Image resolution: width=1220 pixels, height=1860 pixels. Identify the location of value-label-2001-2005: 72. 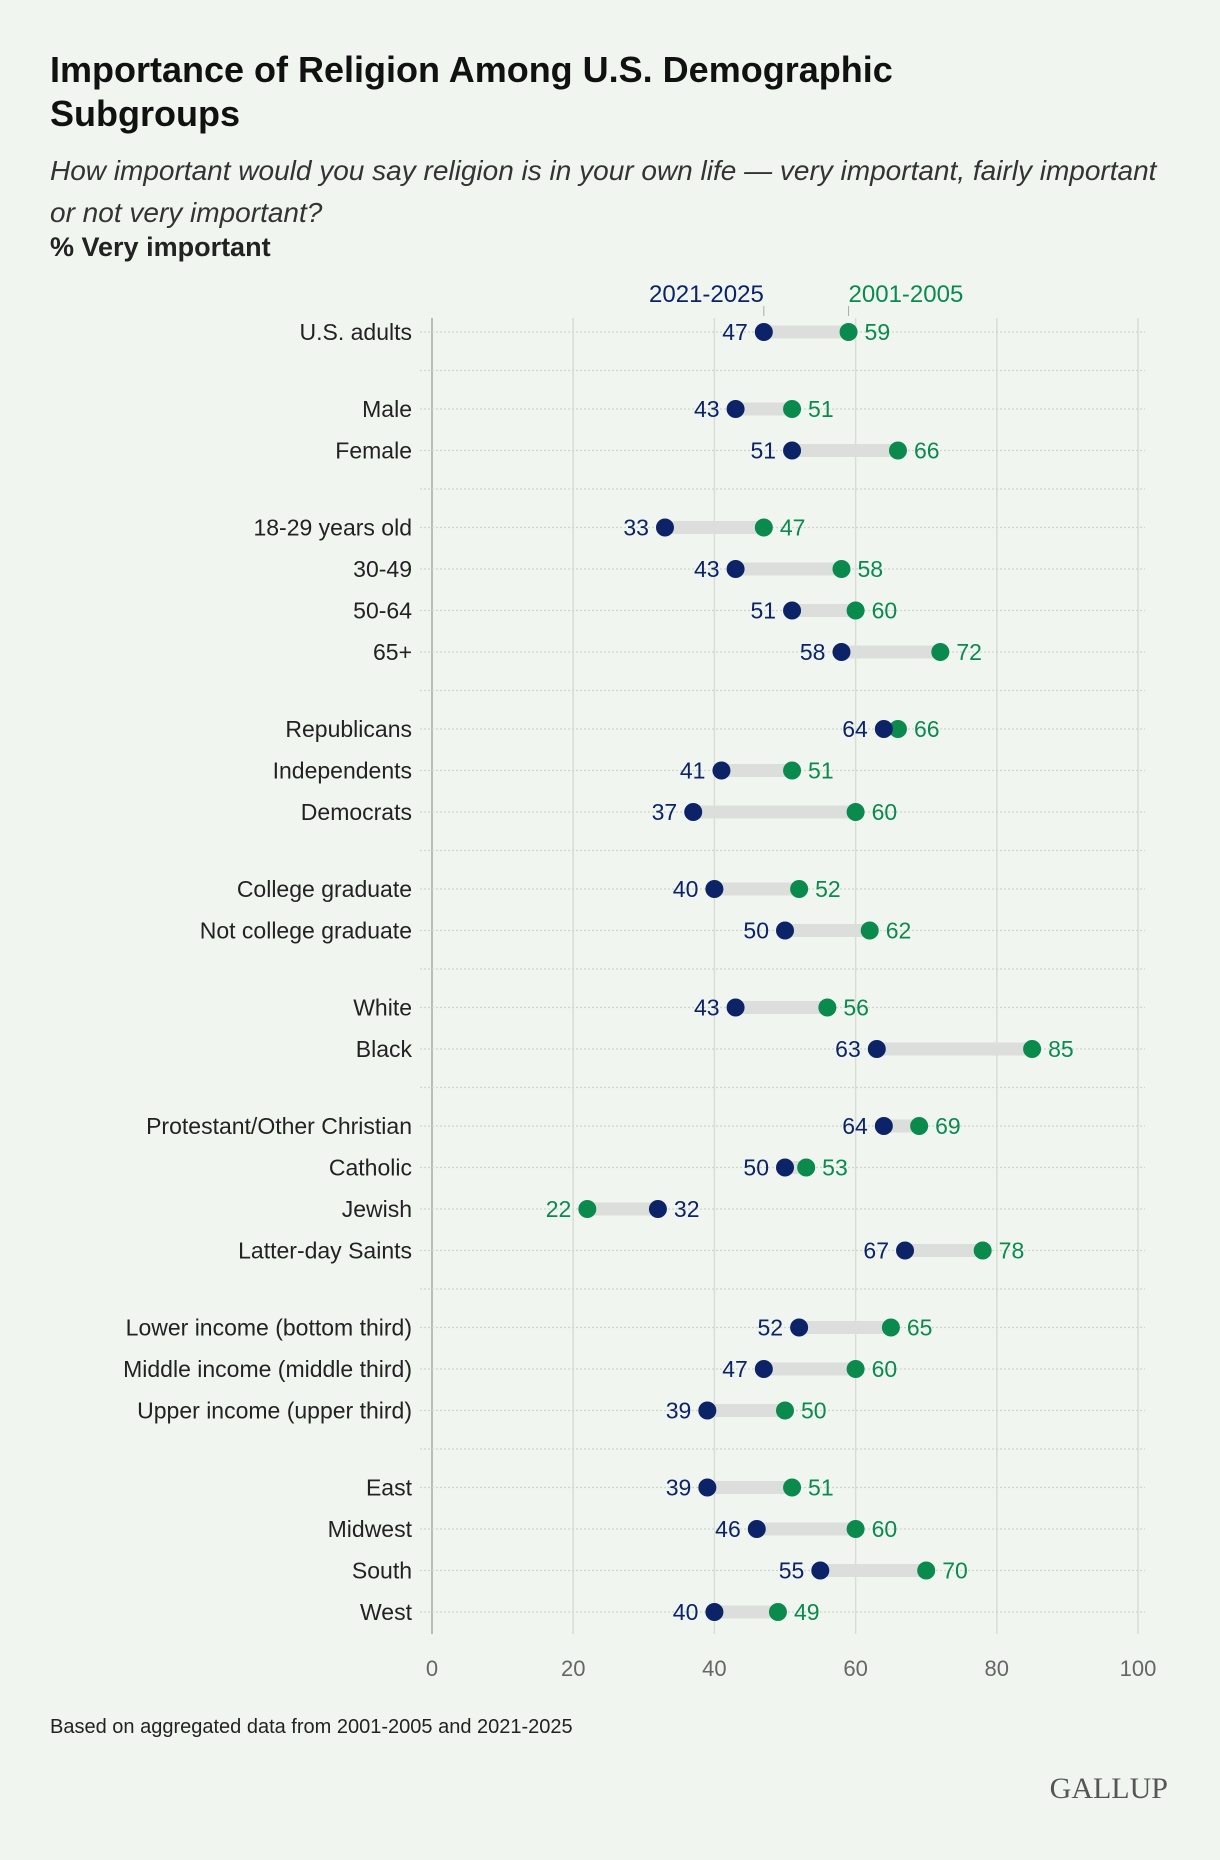
(969, 652).